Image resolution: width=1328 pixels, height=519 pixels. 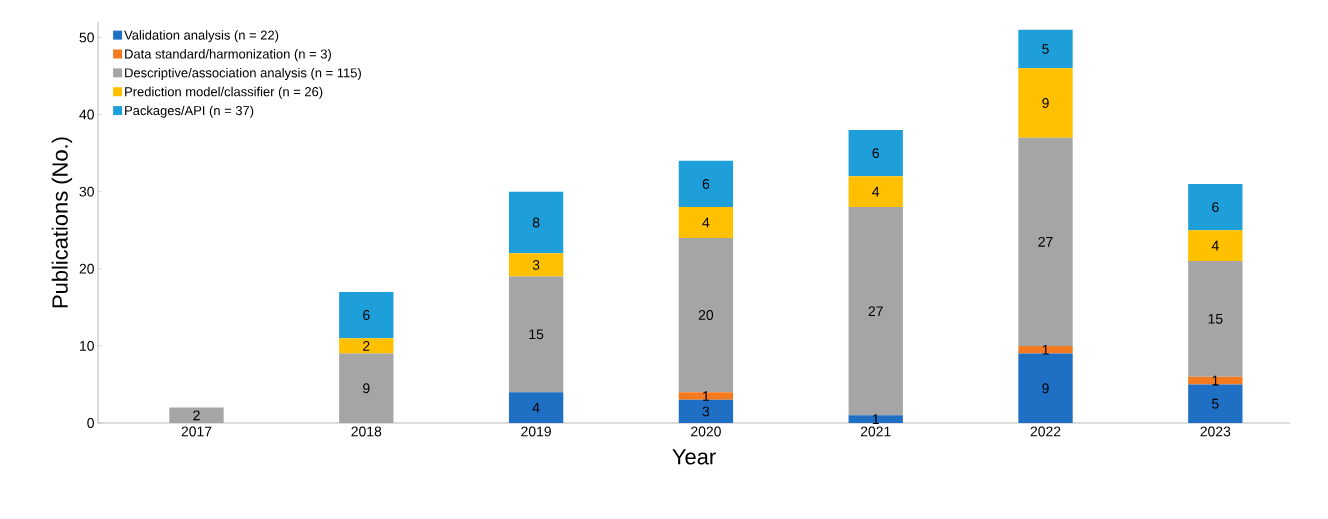 What do you see at coordinates (201, 36) in the screenshot?
I see `legend-label: Validation analysis (n = 22)` at bounding box center [201, 36].